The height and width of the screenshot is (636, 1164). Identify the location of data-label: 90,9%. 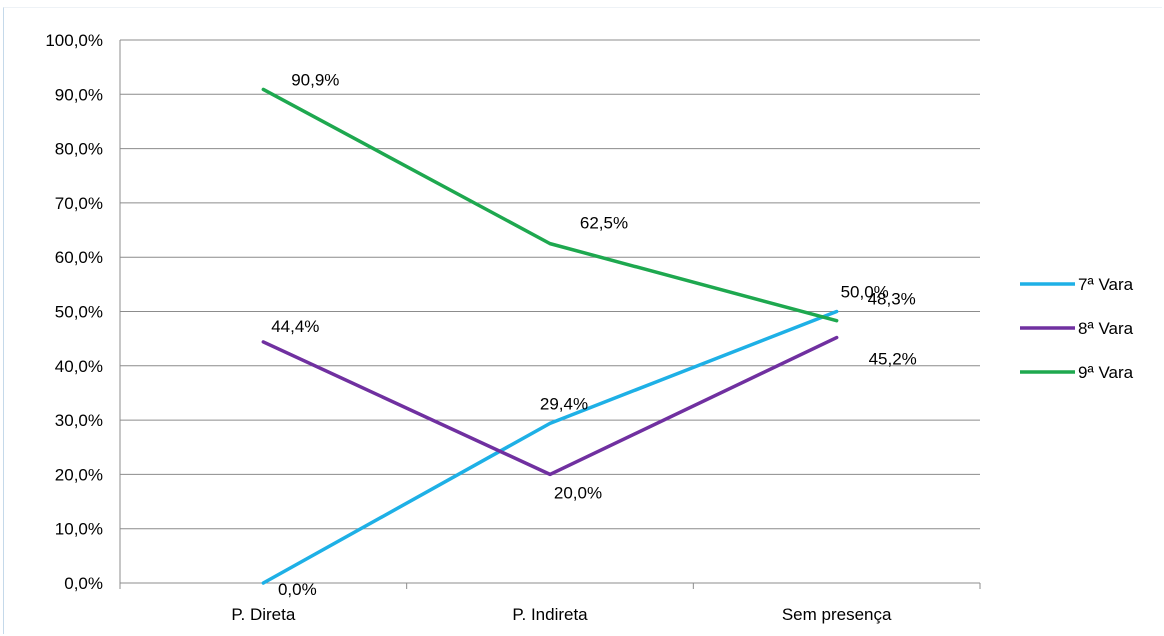
(315, 79).